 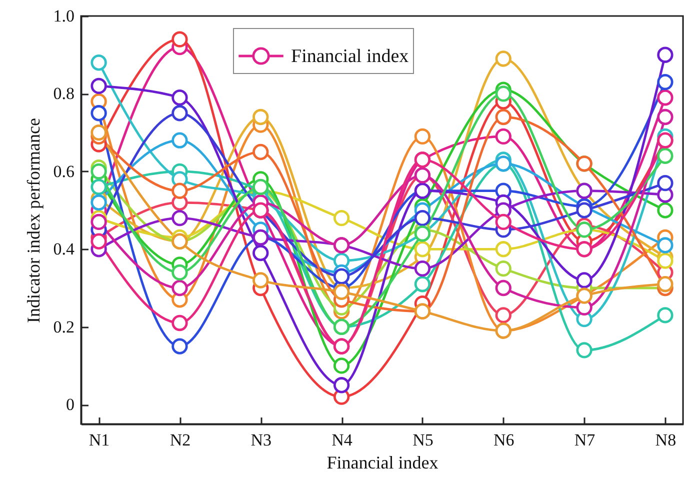 What do you see at coordinates (33, 220) in the screenshot?
I see `y-axis-title: Indicator index performance` at bounding box center [33, 220].